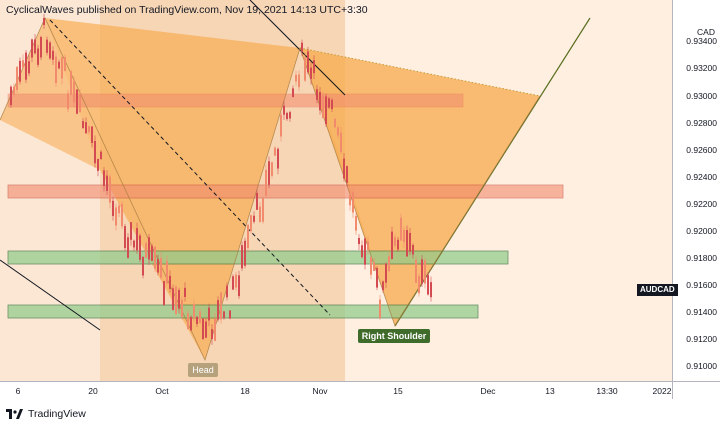  I want to click on head-label: Head, so click(203, 370).